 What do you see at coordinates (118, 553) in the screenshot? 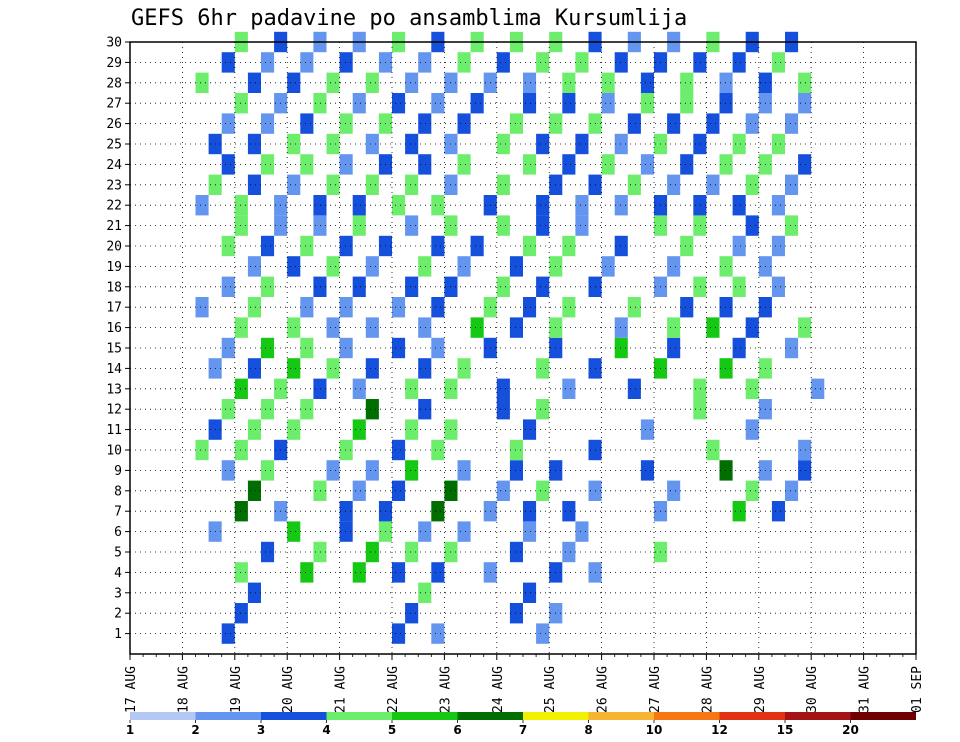
I see `y-tick-label: 5` at bounding box center [118, 553].